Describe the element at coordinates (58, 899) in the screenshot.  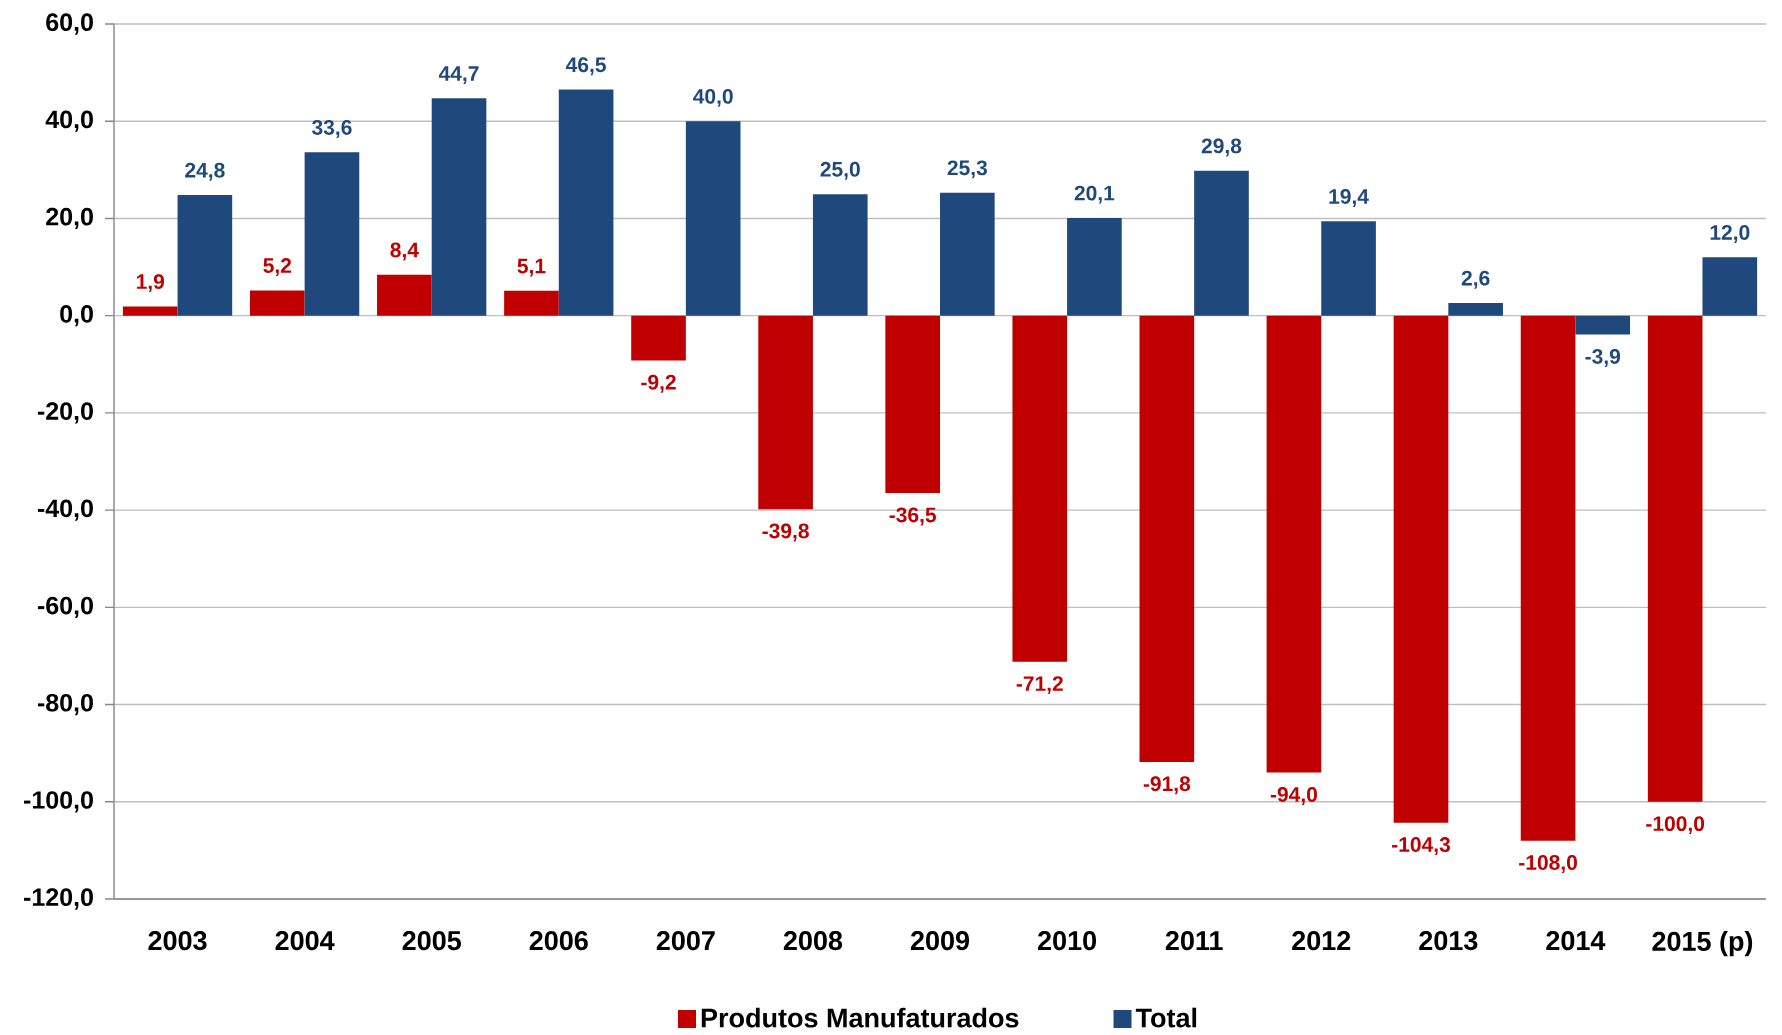
I see `y-tick-label: -120,0` at that location.